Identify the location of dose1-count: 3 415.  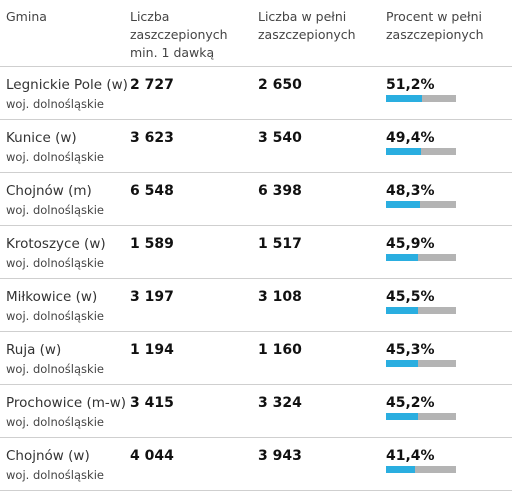
(152, 403).